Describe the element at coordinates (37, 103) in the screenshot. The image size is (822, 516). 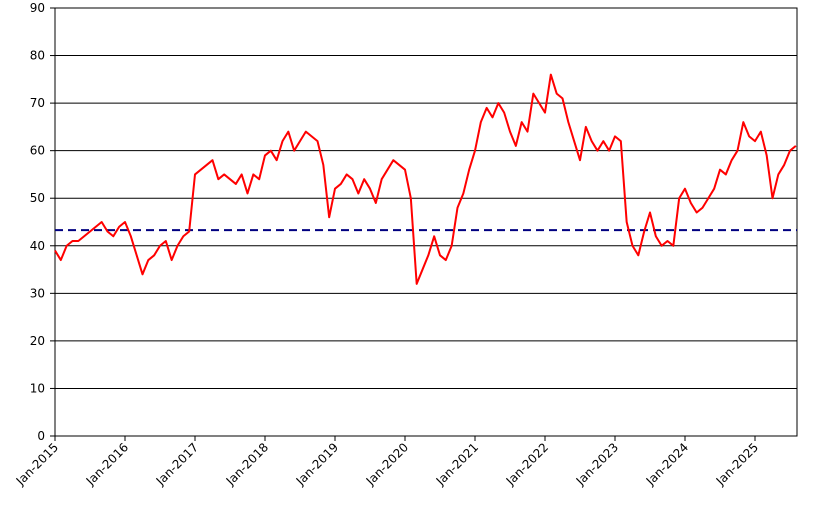
I see `y-tick-label: 70` at that location.